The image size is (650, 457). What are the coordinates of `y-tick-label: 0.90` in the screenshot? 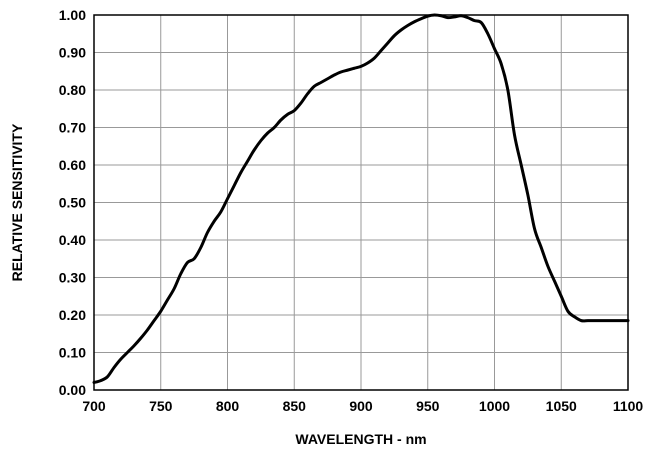 It's located at (72, 53).